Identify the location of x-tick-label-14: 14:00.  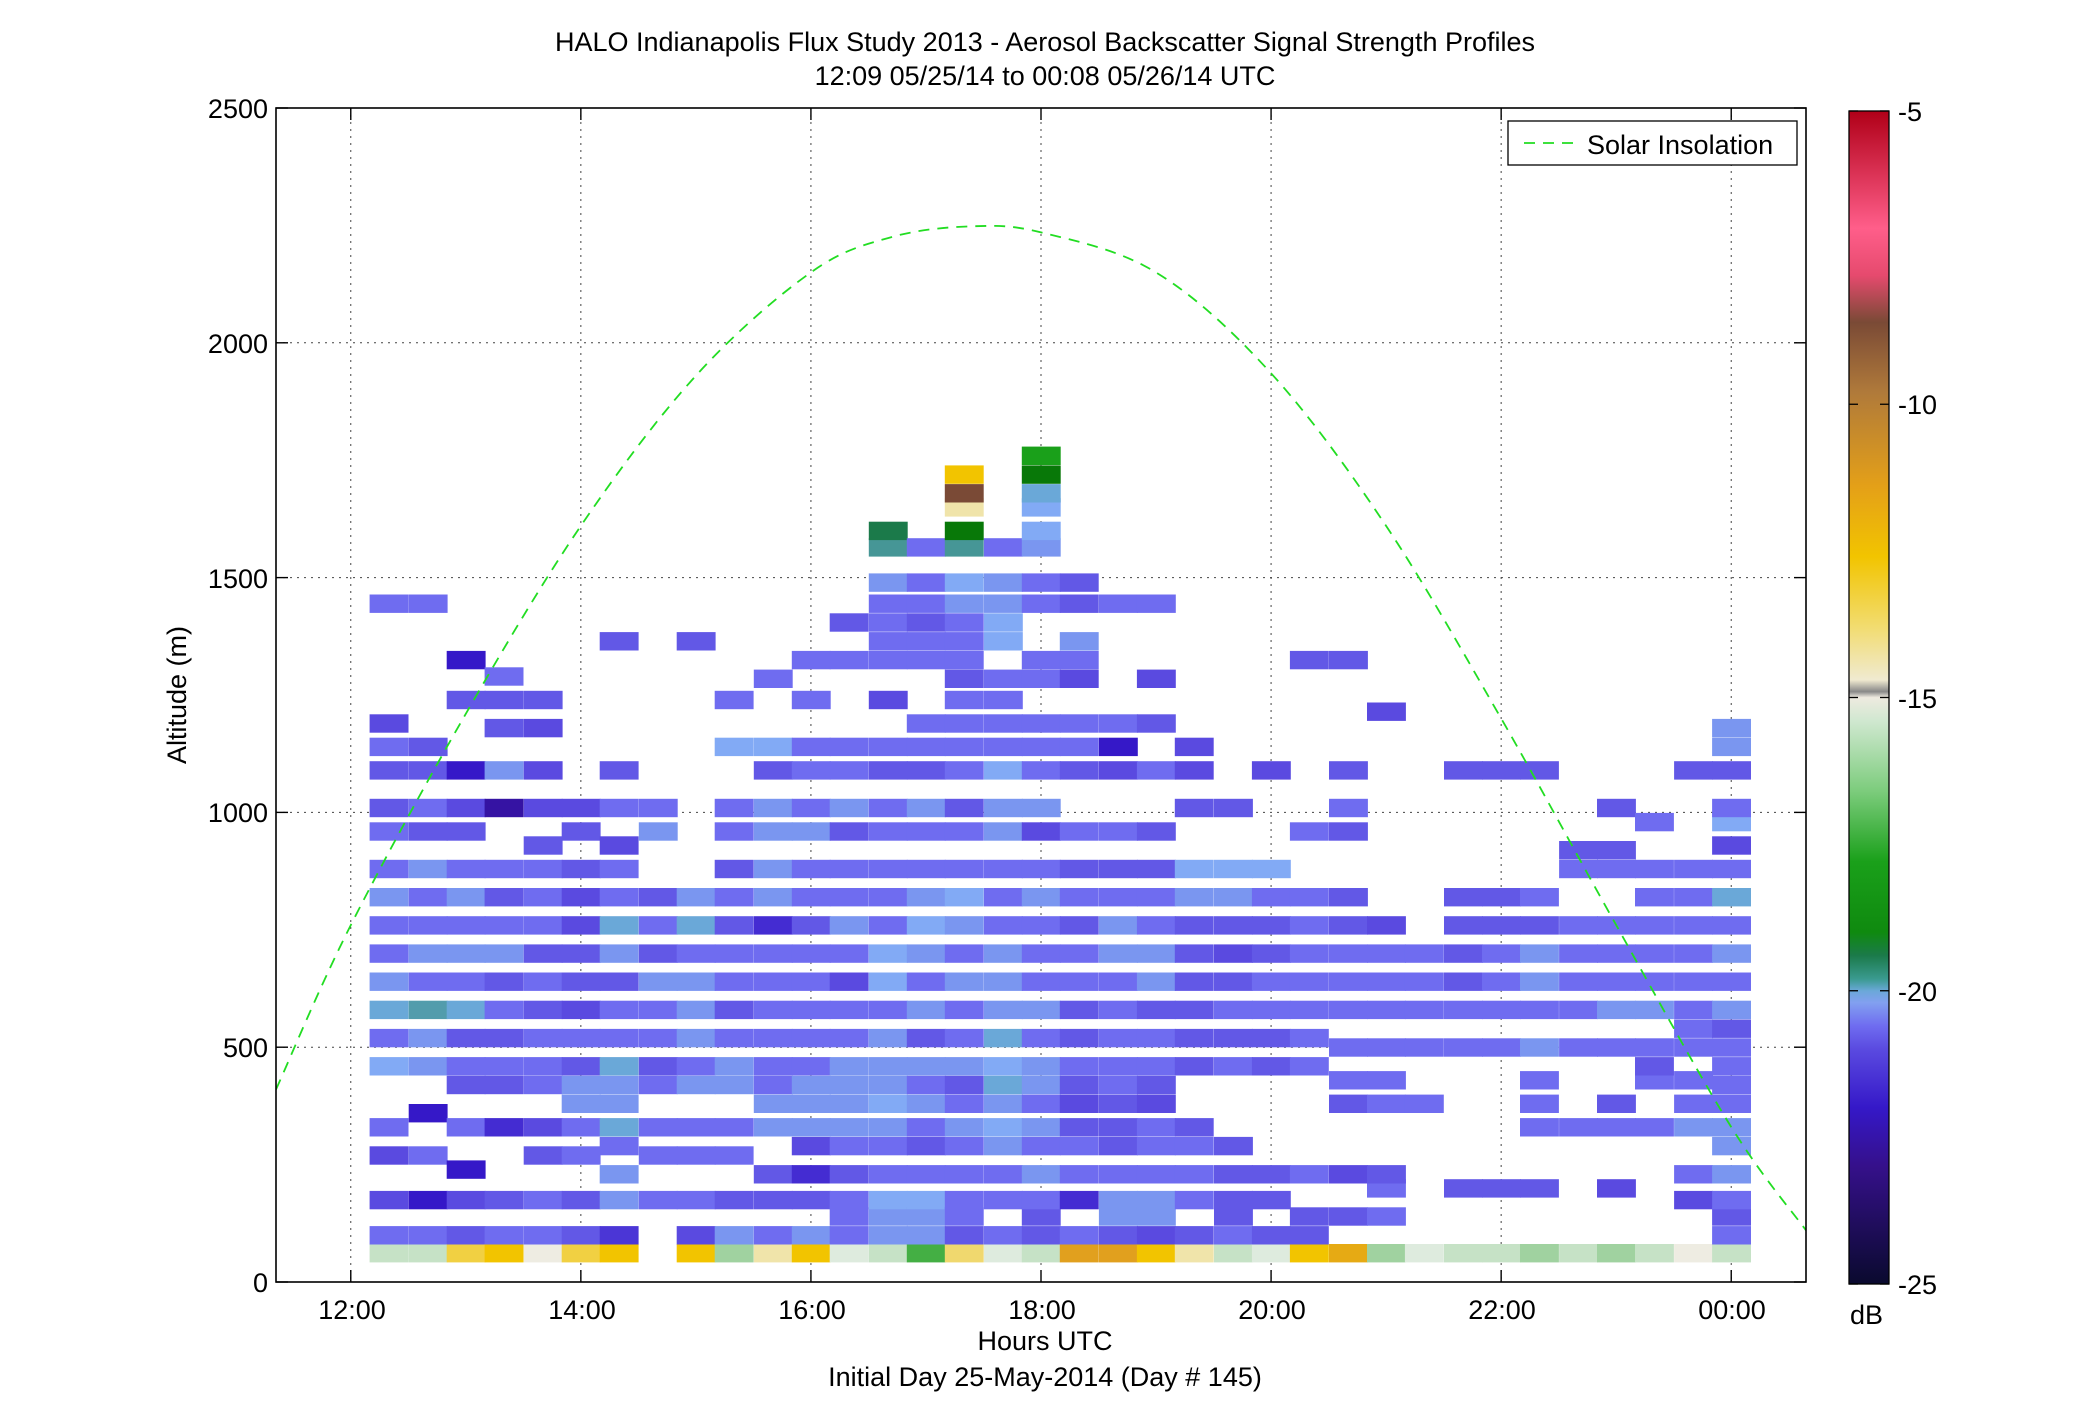
(582, 1310).